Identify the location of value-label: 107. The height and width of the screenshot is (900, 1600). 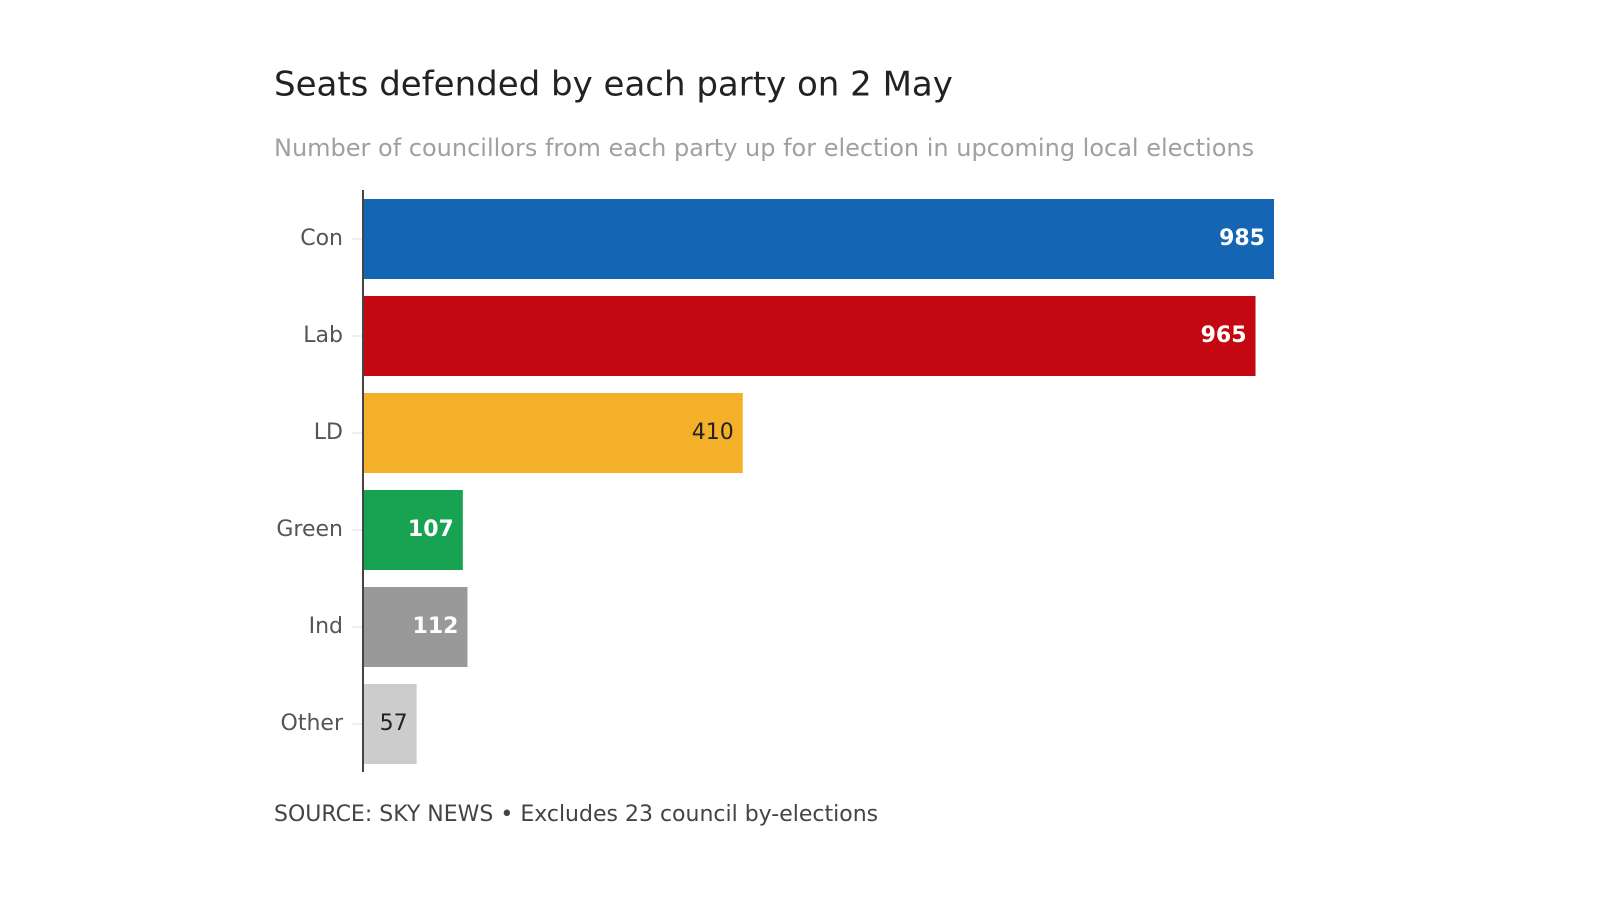
(431, 529).